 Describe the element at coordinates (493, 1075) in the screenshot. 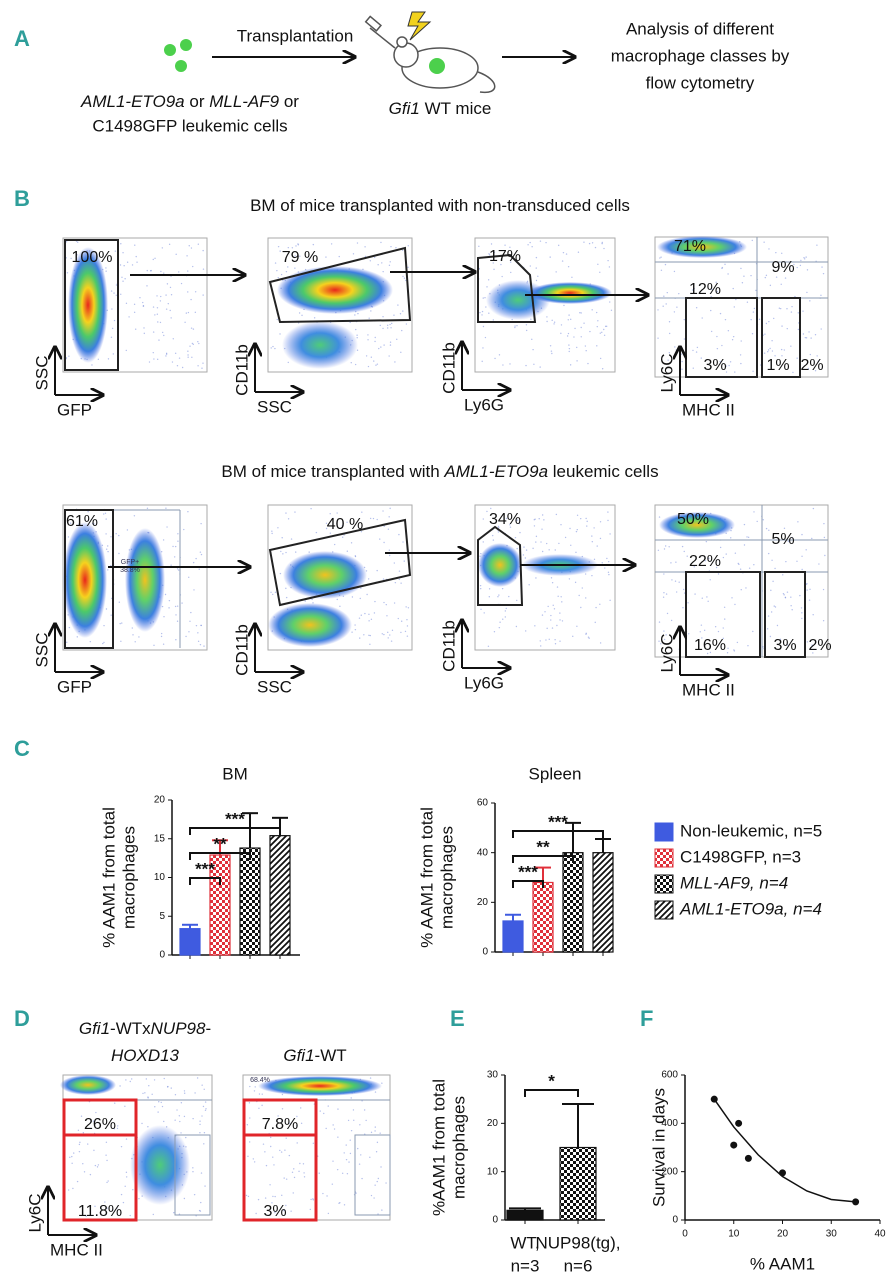

I see `y-tick-label: 30` at that location.